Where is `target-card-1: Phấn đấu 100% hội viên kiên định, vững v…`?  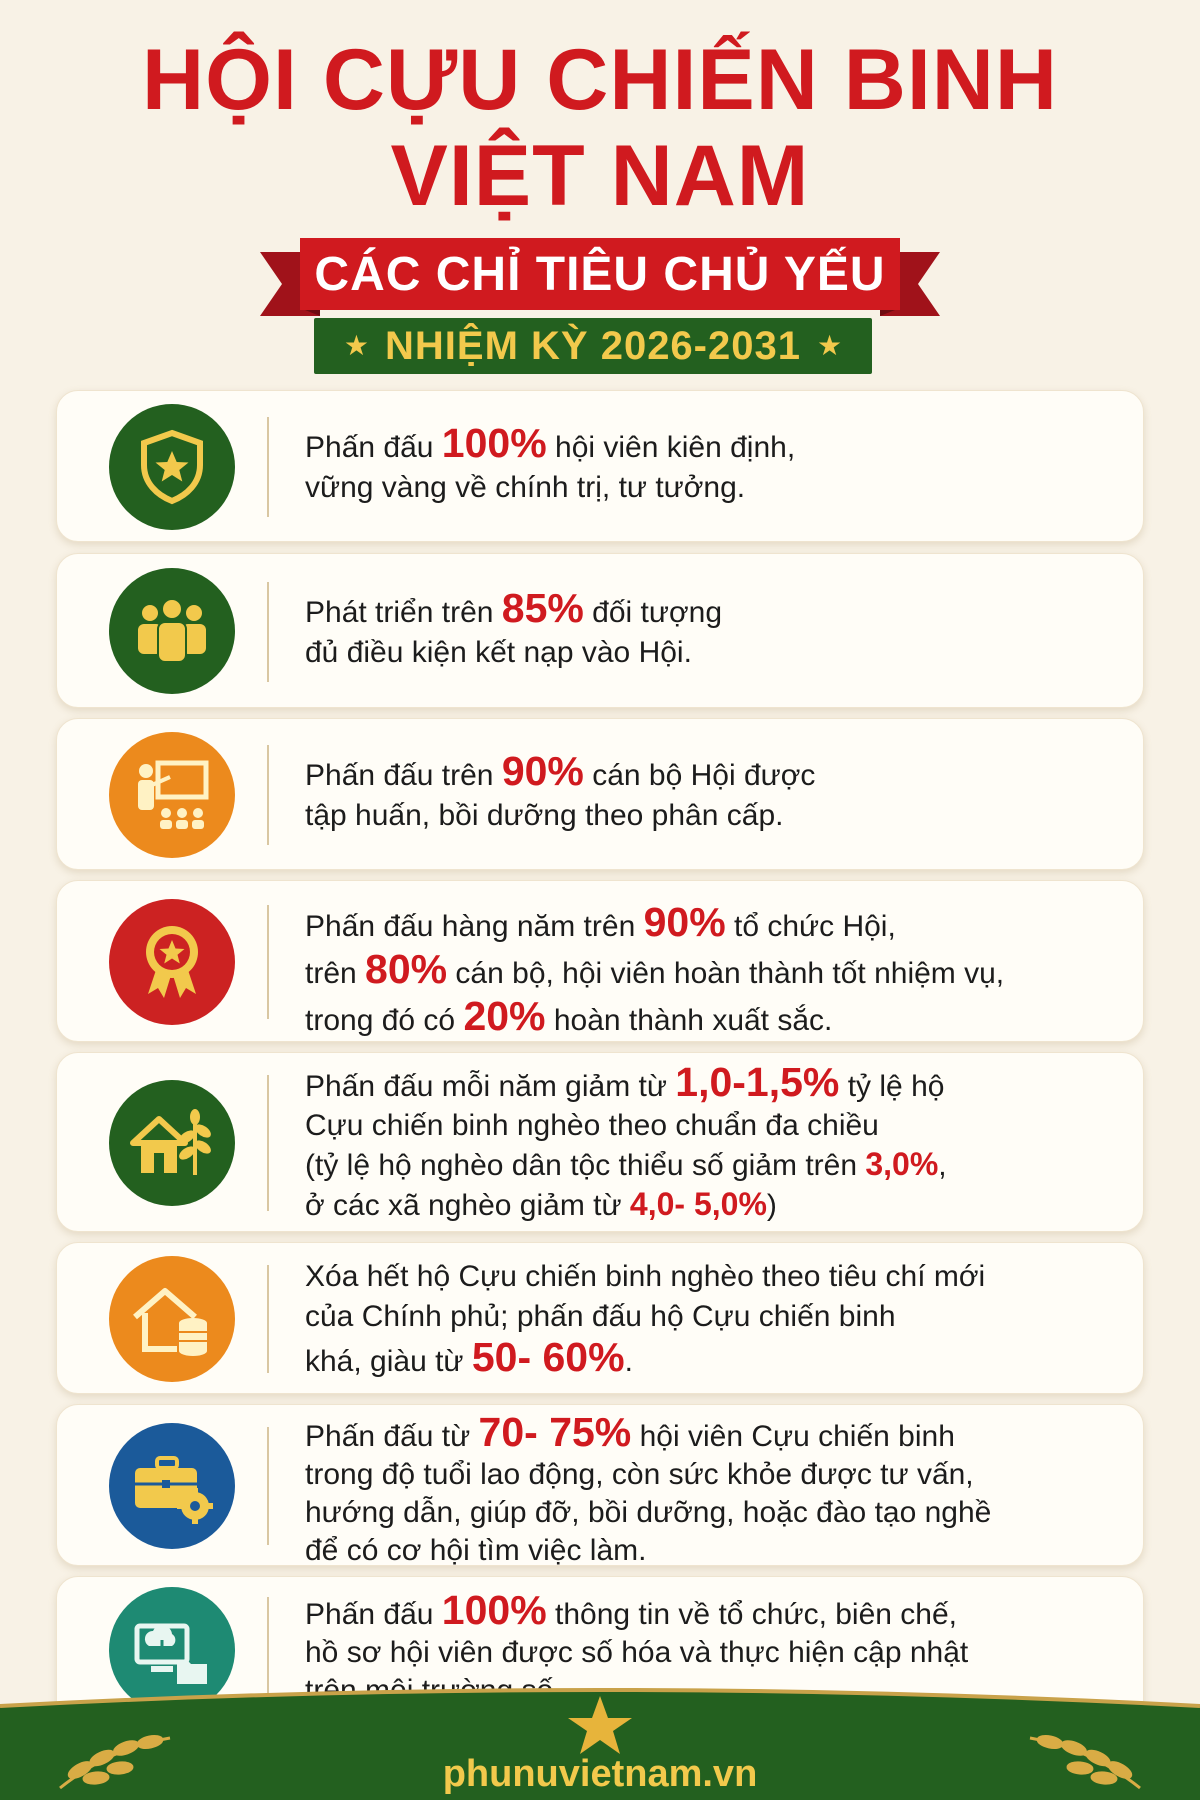
target-card-1: Phấn đấu 100% hội viên kiên định, vững v… is located at coordinates (600, 466).